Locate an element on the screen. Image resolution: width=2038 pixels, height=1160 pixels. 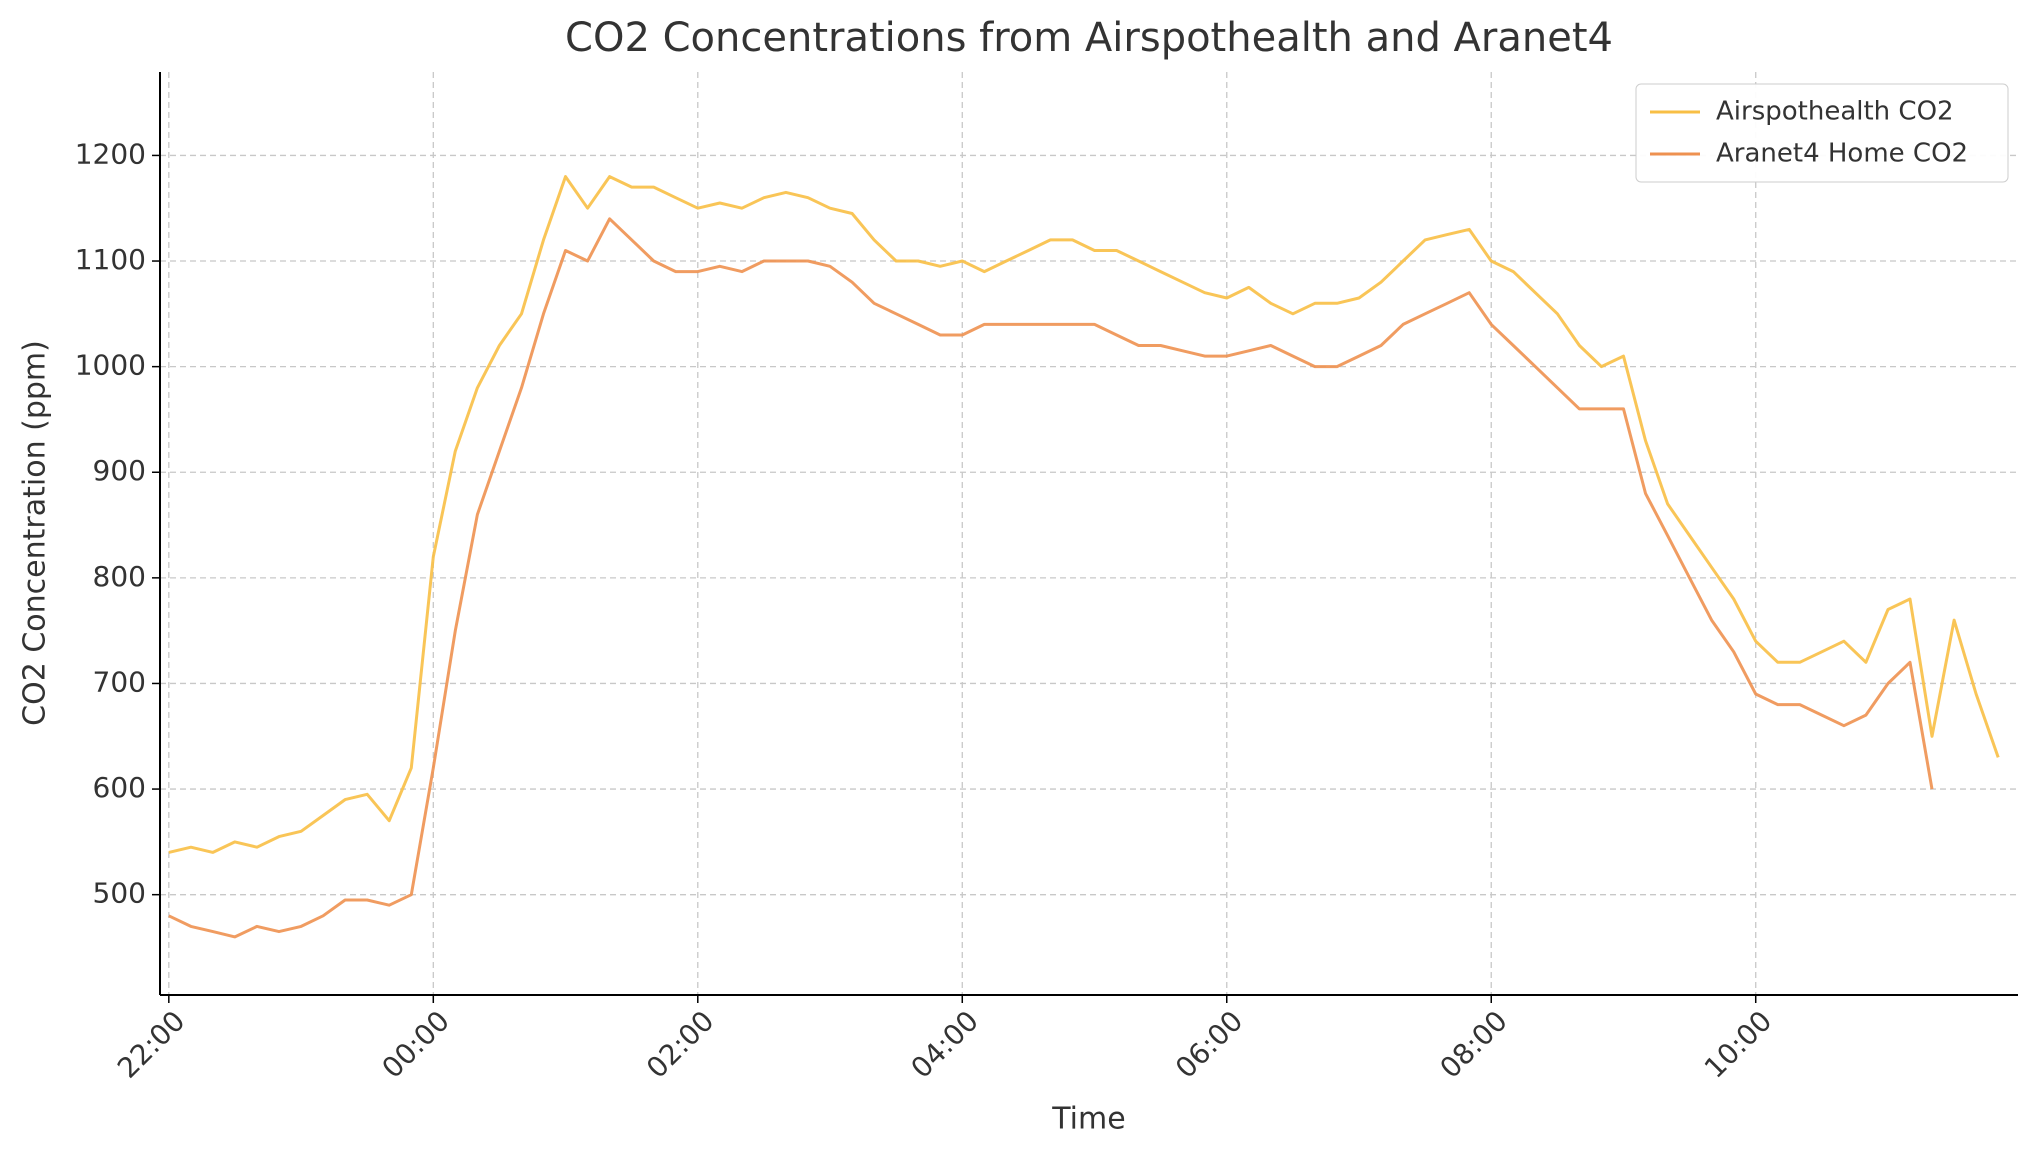
x-tick-label: 00:00 is located at coordinates (416, 1044).